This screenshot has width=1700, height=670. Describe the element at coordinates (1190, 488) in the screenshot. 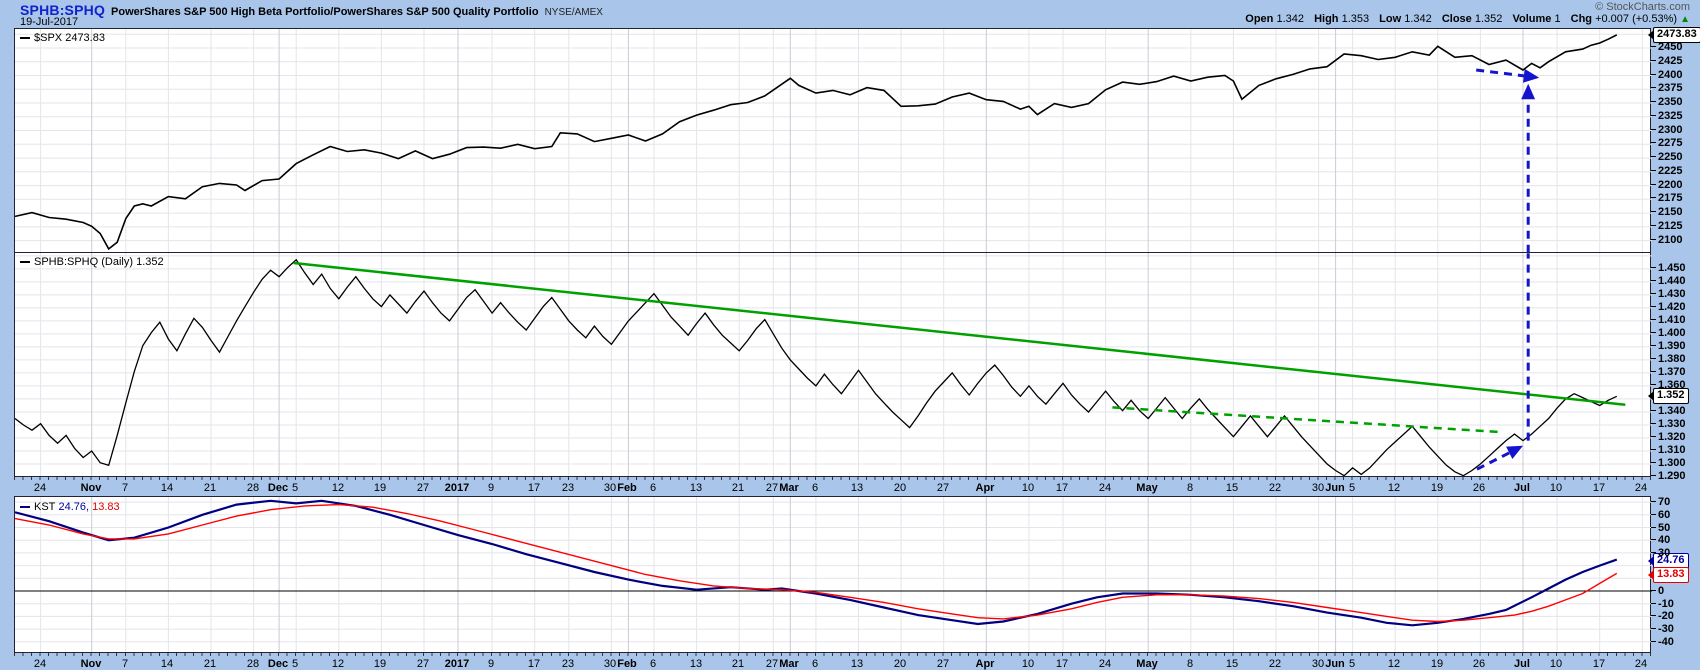

I see `x-axis-day-label: 8` at that location.